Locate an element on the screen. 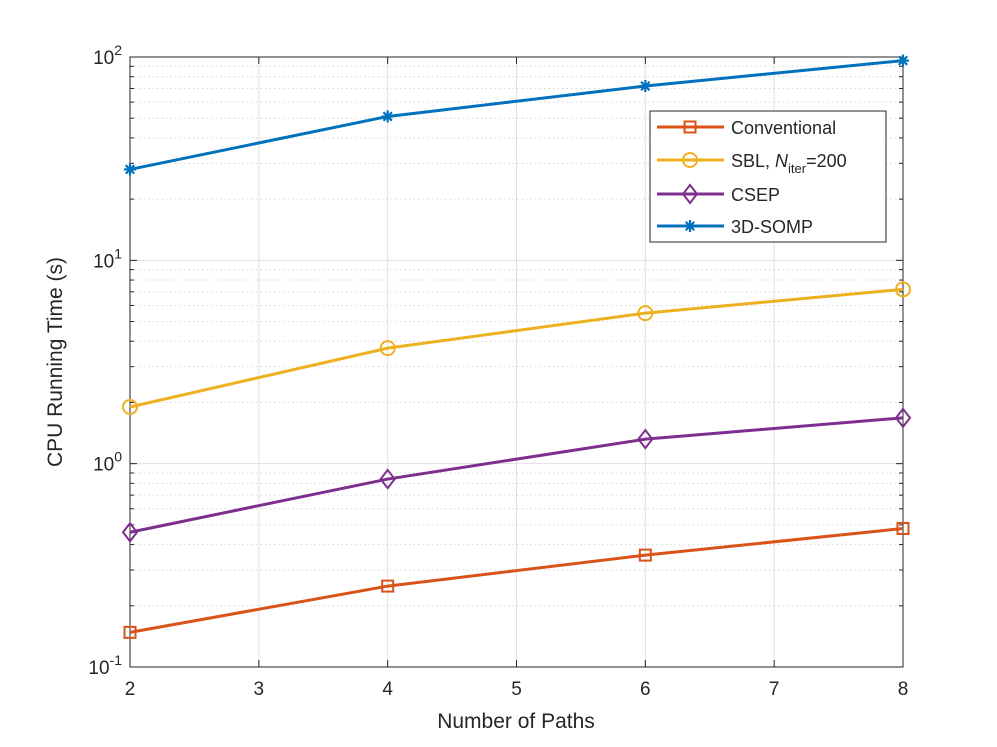  x-tick-label: 6 is located at coordinates (645, 689).